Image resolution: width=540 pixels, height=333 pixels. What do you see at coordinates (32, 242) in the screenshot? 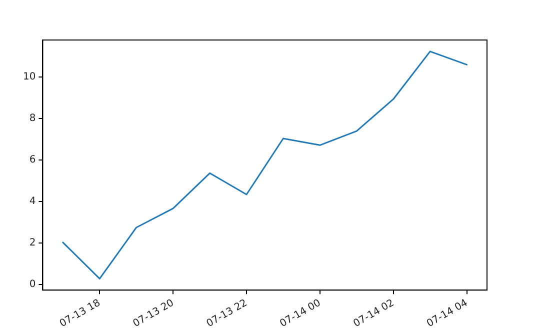
I see `y-tick-label: 2` at bounding box center [32, 242].